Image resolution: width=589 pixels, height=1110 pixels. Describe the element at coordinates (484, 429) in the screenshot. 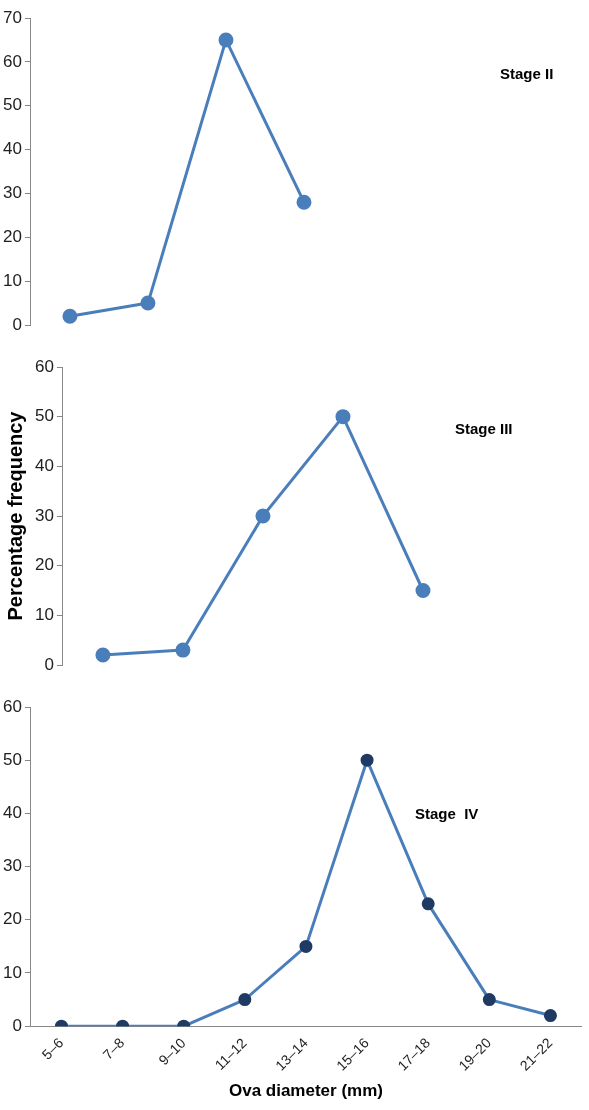

I see `annotation: Stage III` at that location.